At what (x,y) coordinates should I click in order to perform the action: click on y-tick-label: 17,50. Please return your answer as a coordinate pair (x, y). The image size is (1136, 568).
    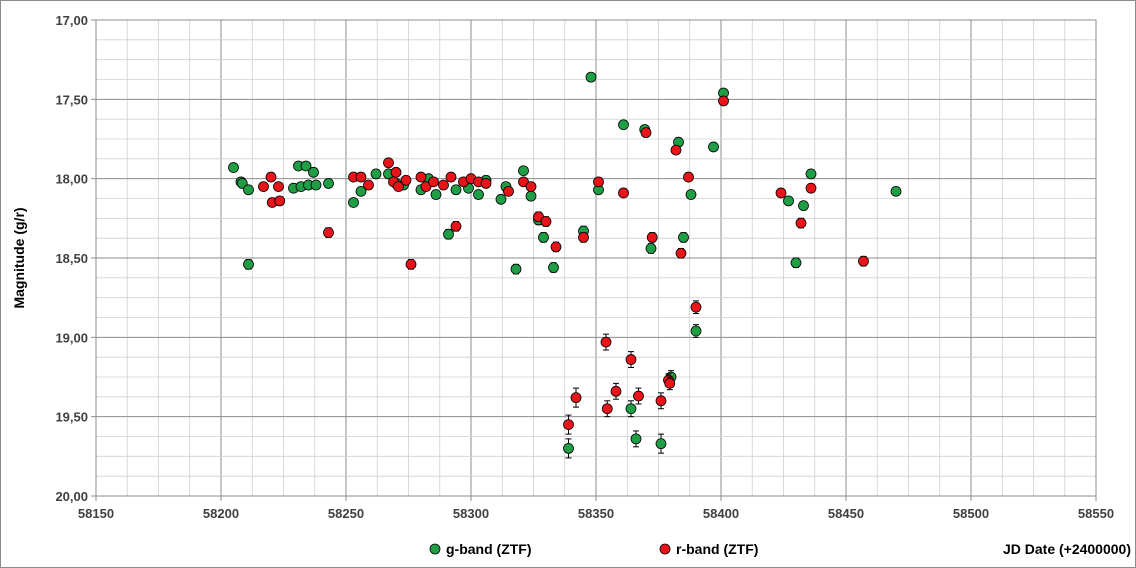
    Looking at the image, I should click on (71, 99).